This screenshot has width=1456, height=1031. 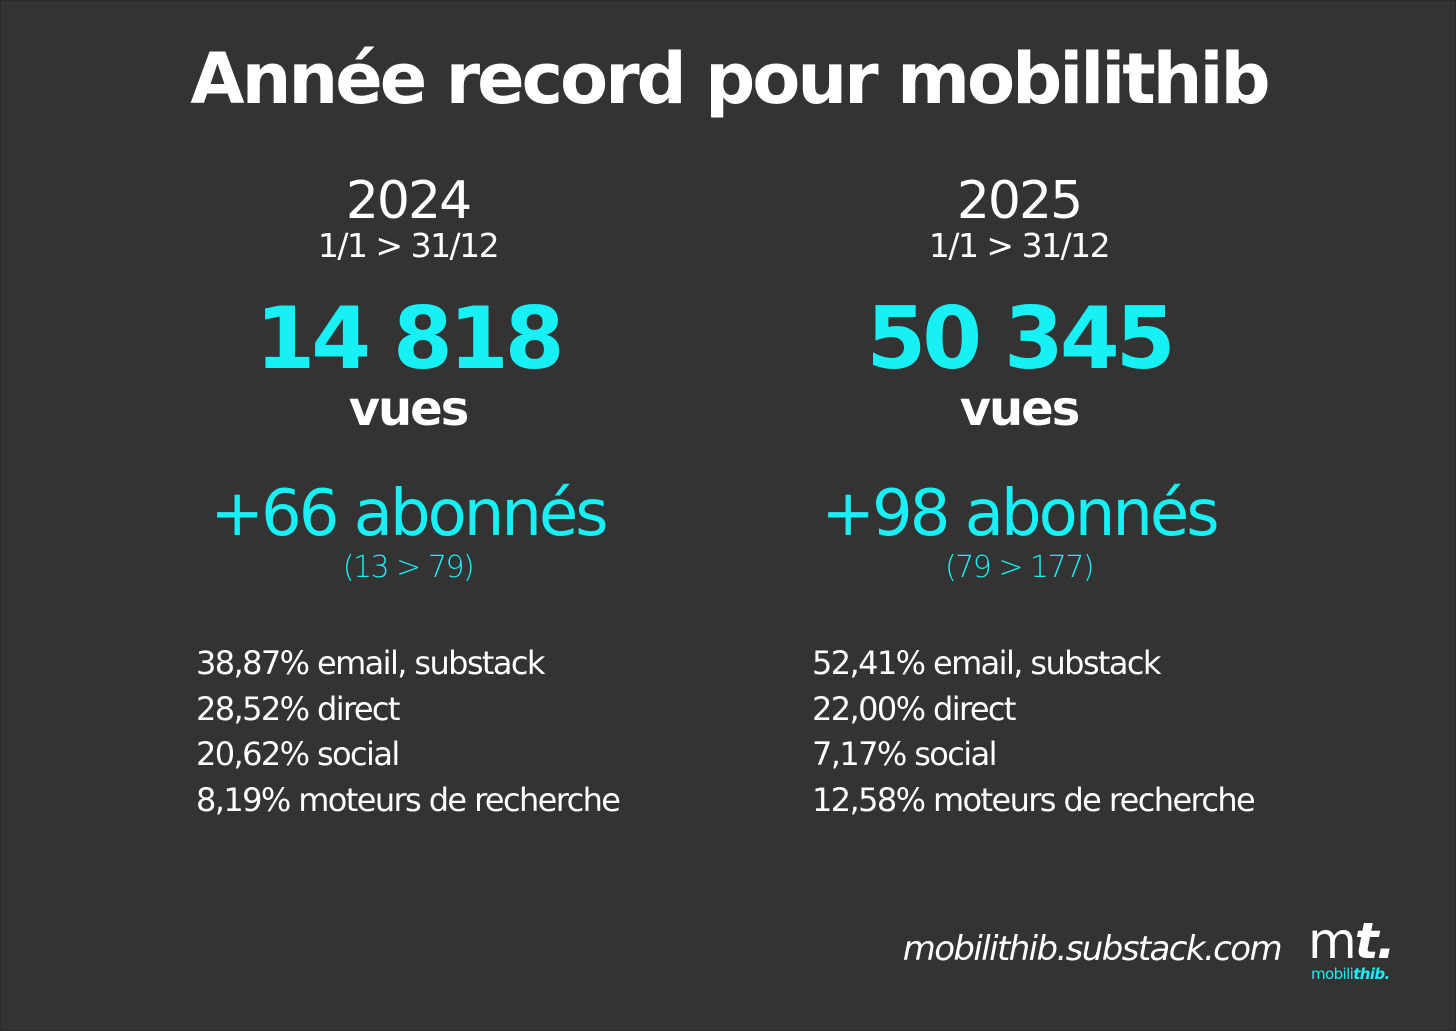 I want to click on subscribers-gain: +66 abonnés, so click(x=409, y=514).